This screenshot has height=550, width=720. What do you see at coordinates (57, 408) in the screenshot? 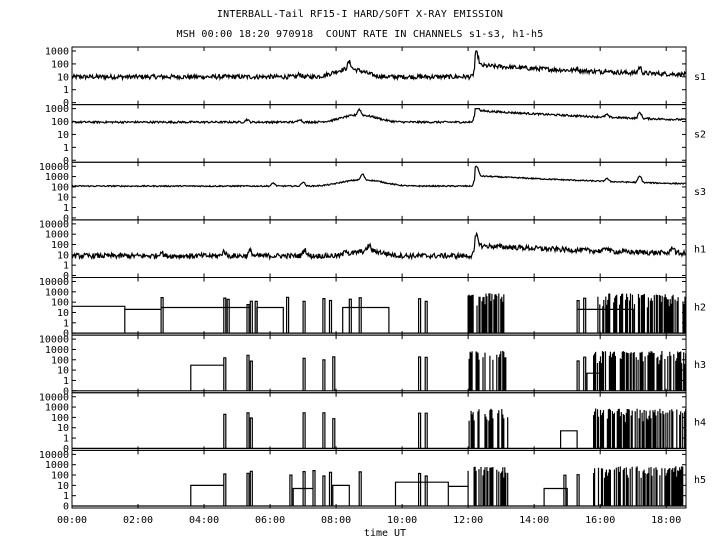
I see `y-tick-label-h4: 1000` at bounding box center [57, 408].